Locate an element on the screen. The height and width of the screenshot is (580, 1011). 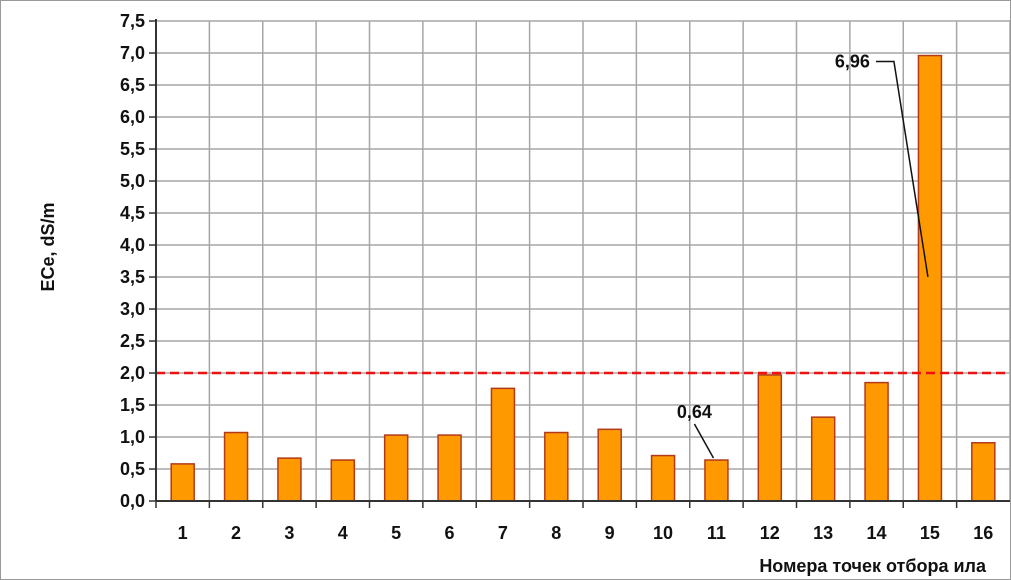
x-tick-label: 5 is located at coordinates (396, 533).